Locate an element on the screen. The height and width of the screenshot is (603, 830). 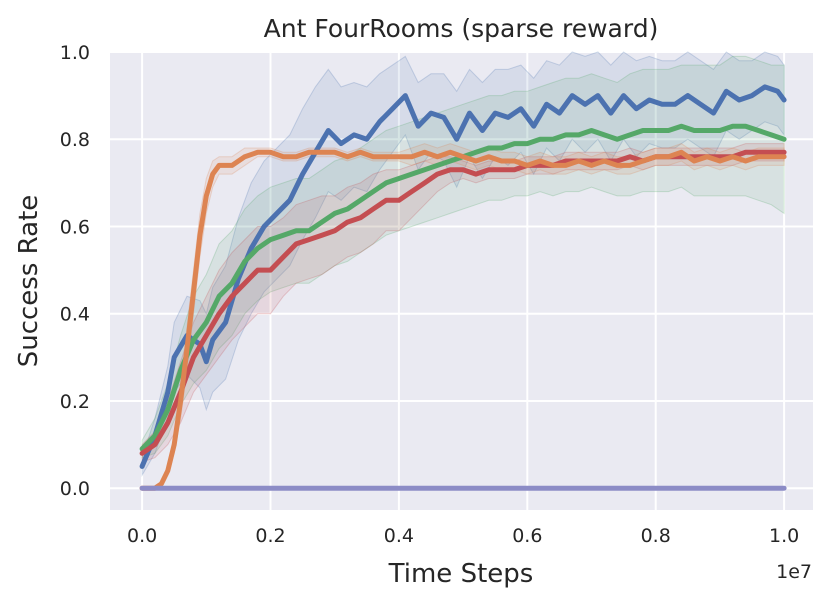
y-tick-label: 0.0 is located at coordinates (75, 489).